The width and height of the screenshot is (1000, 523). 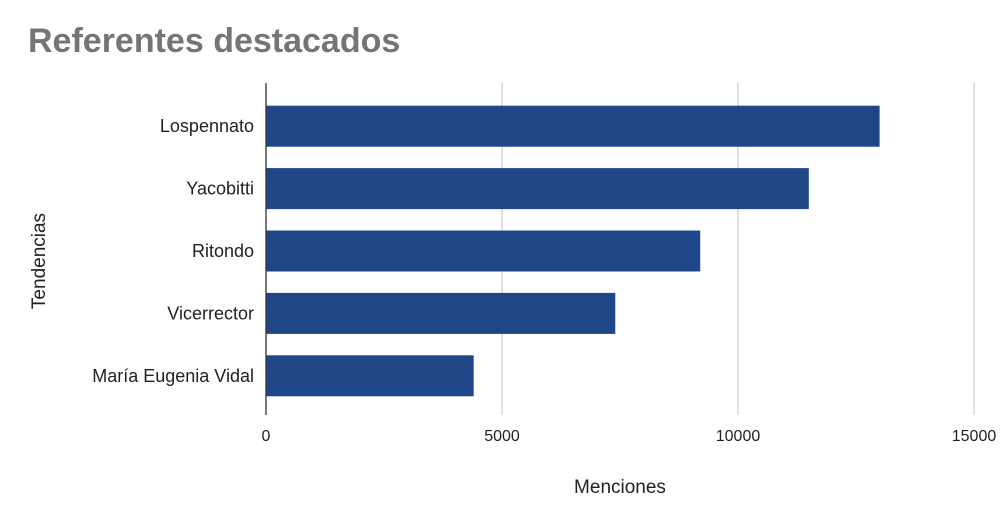 What do you see at coordinates (223, 251) in the screenshot?
I see `category-label: Ritondo` at bounding box center [223, 251].